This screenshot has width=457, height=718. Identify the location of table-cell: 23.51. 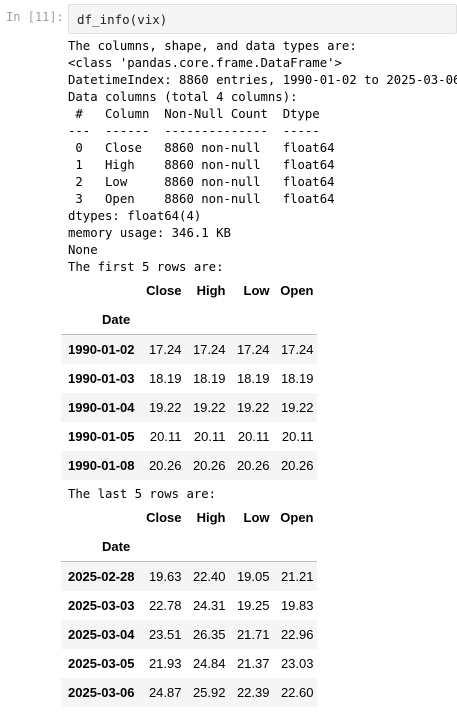
(165, 634).